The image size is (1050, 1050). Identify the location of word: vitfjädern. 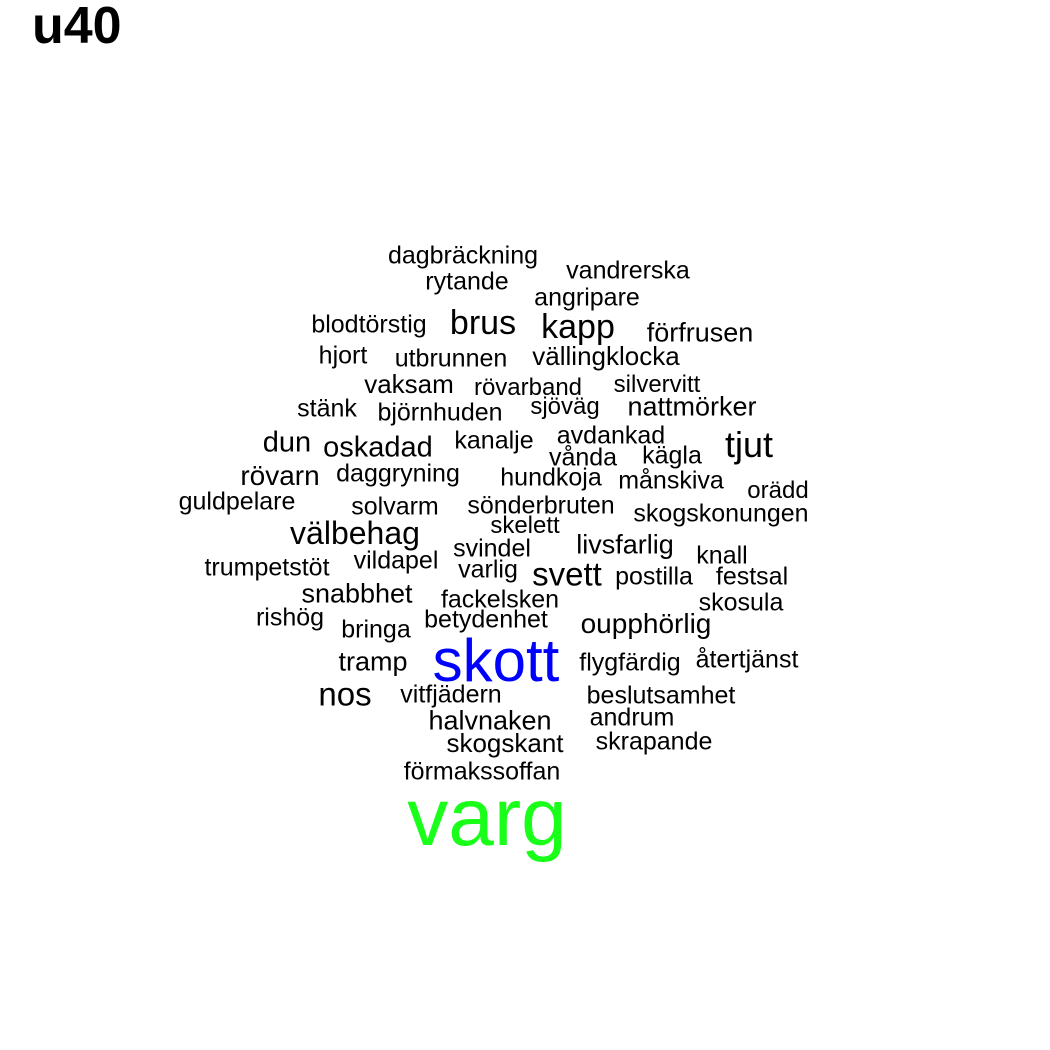
(451, 694).